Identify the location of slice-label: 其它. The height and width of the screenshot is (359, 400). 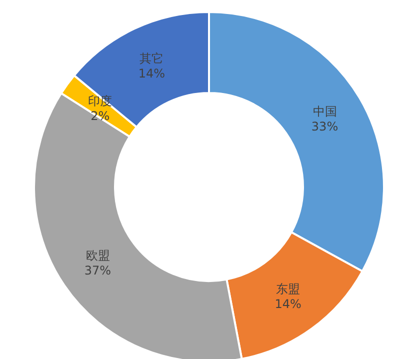
(152, 58).